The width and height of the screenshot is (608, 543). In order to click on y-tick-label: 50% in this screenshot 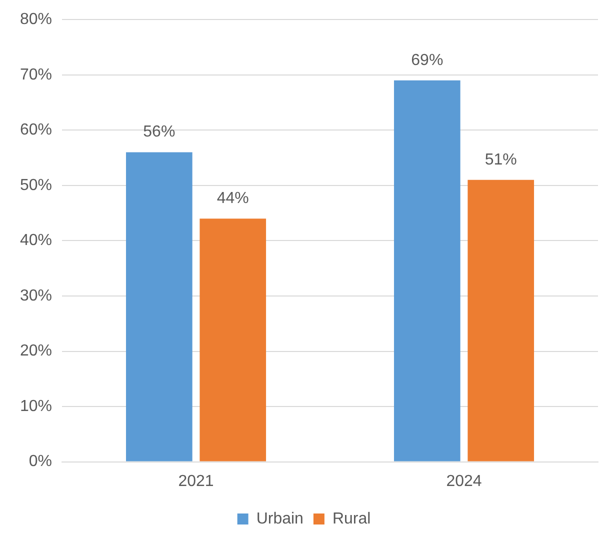, I will do `click(36, 185)`.